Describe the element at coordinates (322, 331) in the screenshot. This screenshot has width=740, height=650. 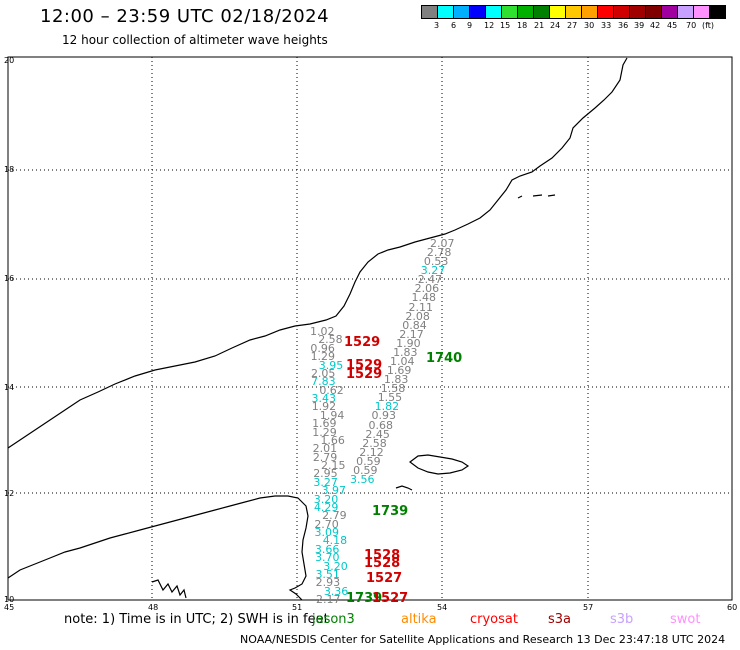
I see `wave-height-value: 1.02` at that location.